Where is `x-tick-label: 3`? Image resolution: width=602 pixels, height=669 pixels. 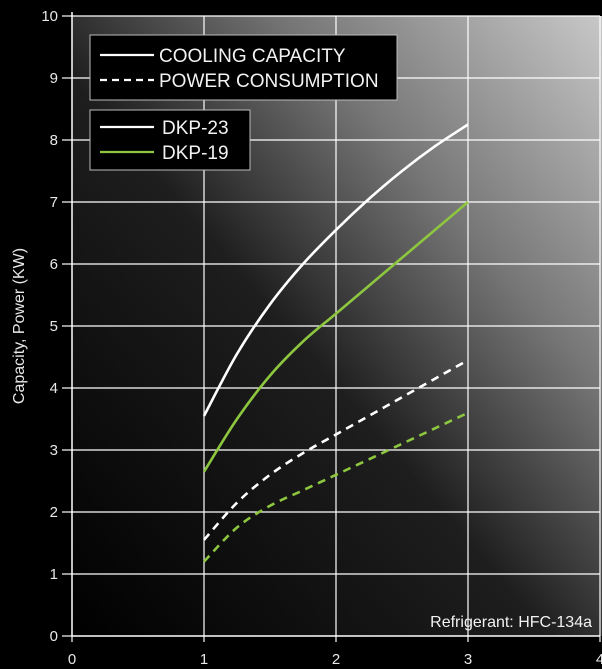 x-tick-label: 3 is located at coordinates (468, 659).